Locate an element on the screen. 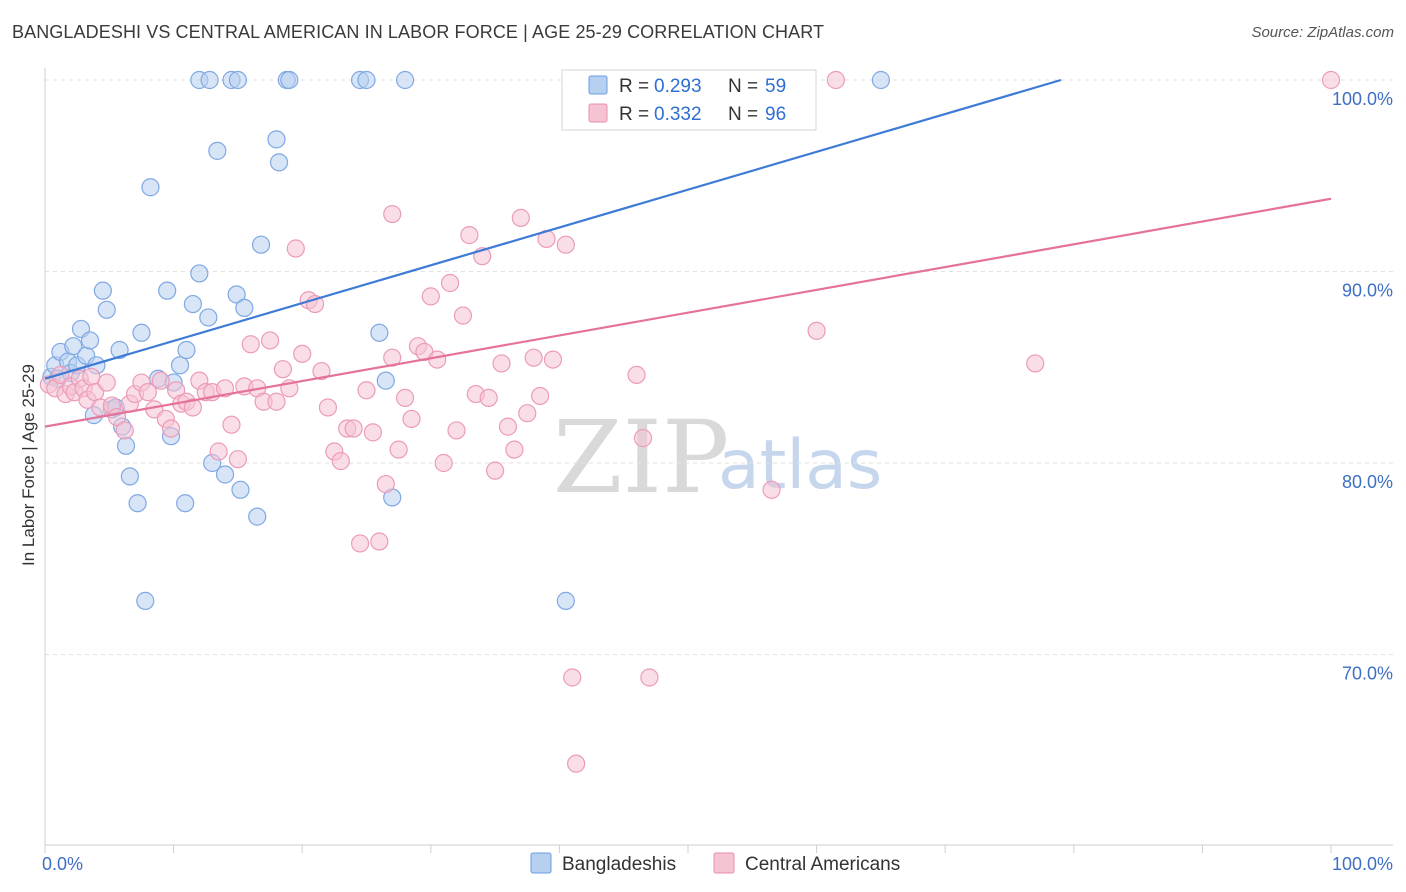 This screenshot has height=892, width=1406. series-legend-bangladeshis: Bangladeshis is located at coordinates (619, 864).